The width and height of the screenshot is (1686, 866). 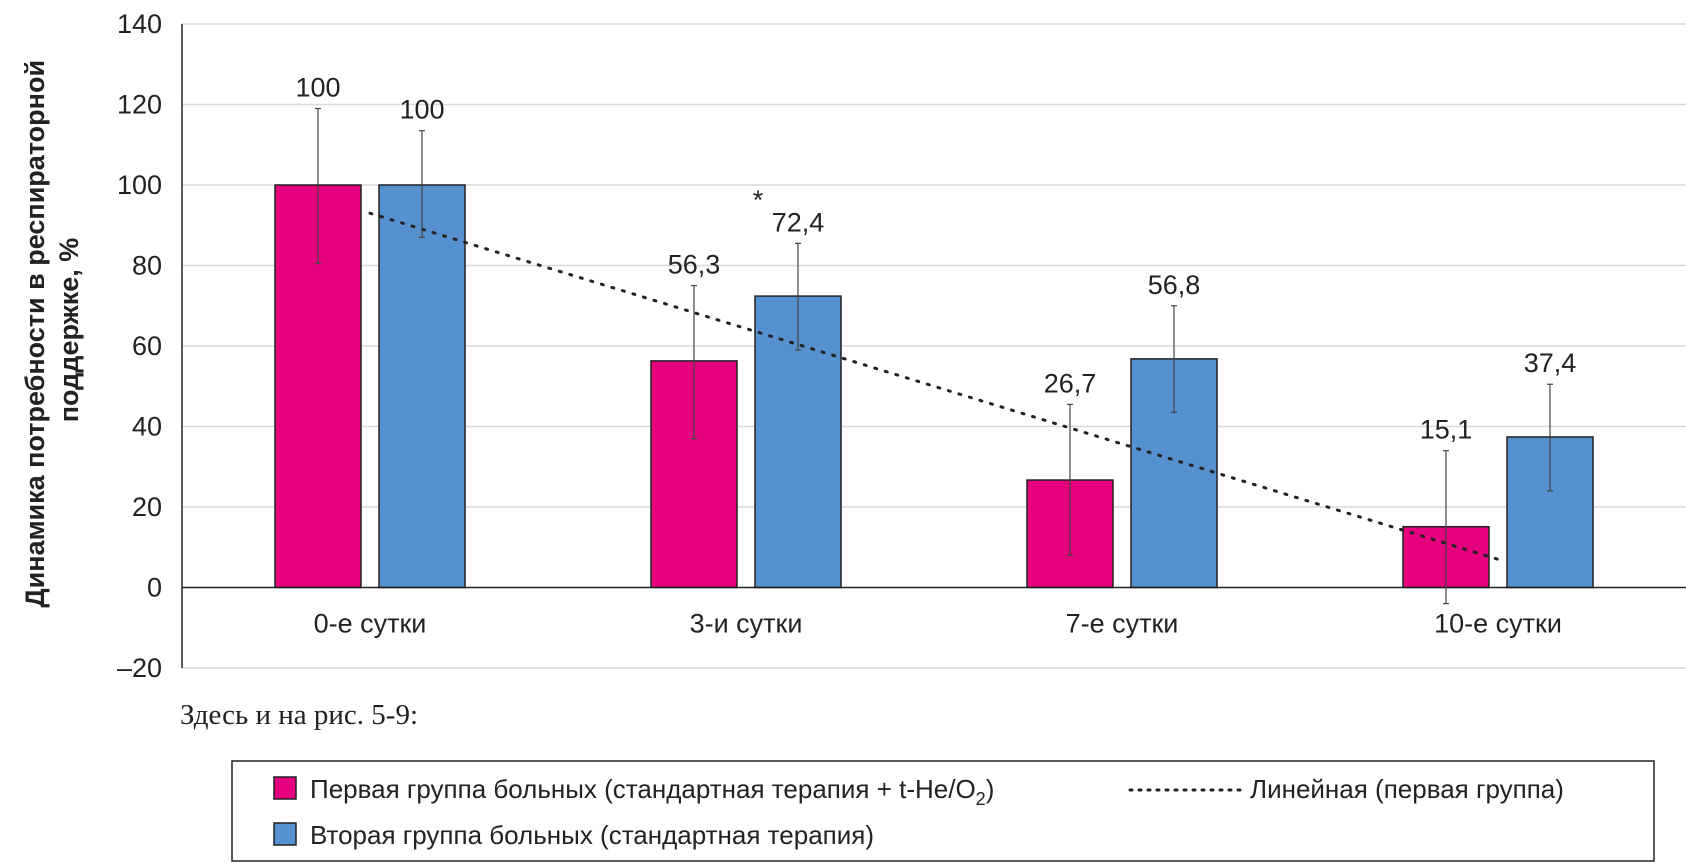 What do you see at coordinates (154, 588) in the screenshot?
I see `y-tick-label: 0` at bounding box center [154, 588].